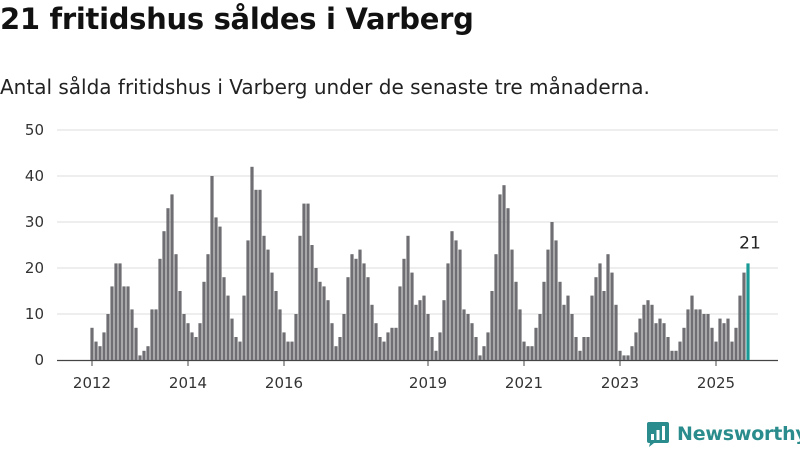 This screenshot has height=450, width=800. I want to click on y-axis-ticks: 0 10 20 30 40 50, so click(34, 245).